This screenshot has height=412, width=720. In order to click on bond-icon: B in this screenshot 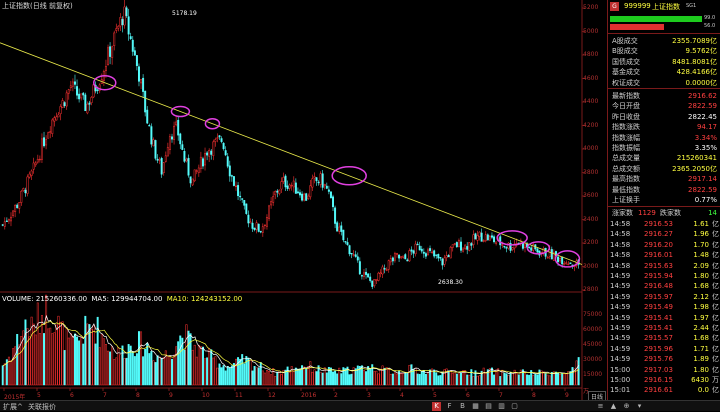, I will do `click(462, 406)`.